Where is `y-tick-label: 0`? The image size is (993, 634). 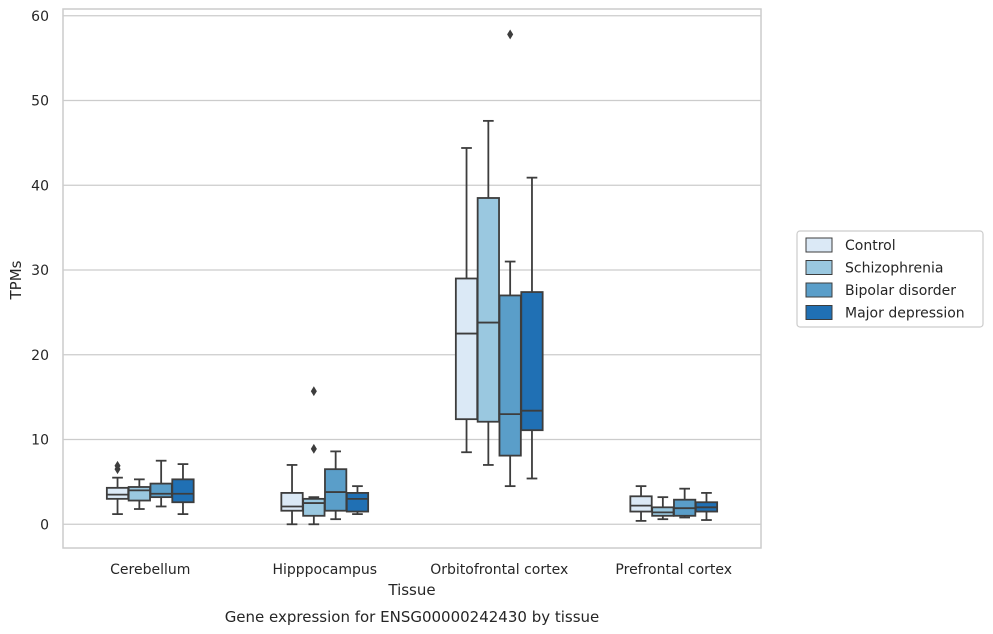 y-tick-label: 0 is located at coordinates (44, 525).